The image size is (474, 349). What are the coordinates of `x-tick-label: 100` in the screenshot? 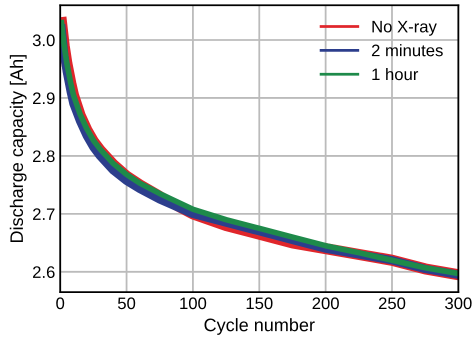 It's located at (193, 303).